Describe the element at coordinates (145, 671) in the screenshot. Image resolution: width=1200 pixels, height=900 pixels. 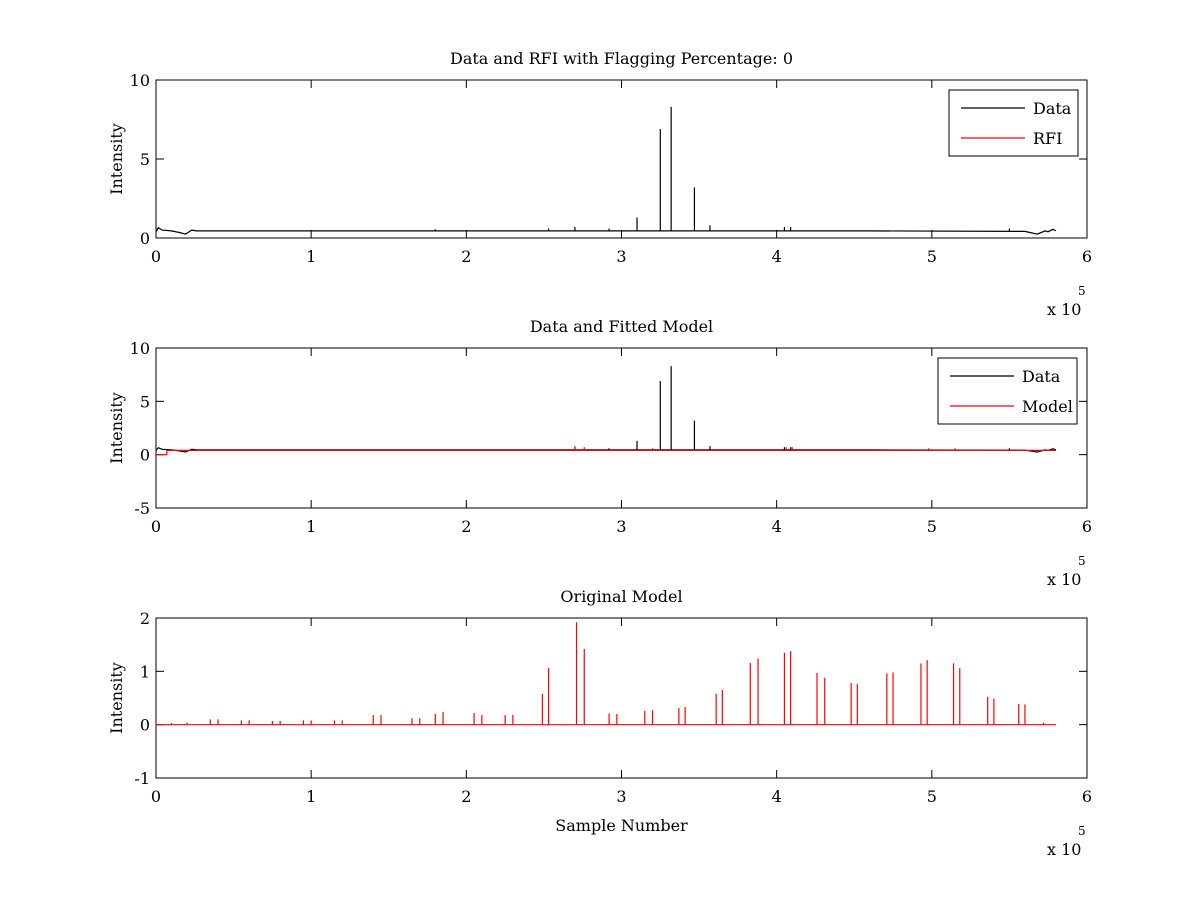
I see `y-tick-label: 1` at that location.